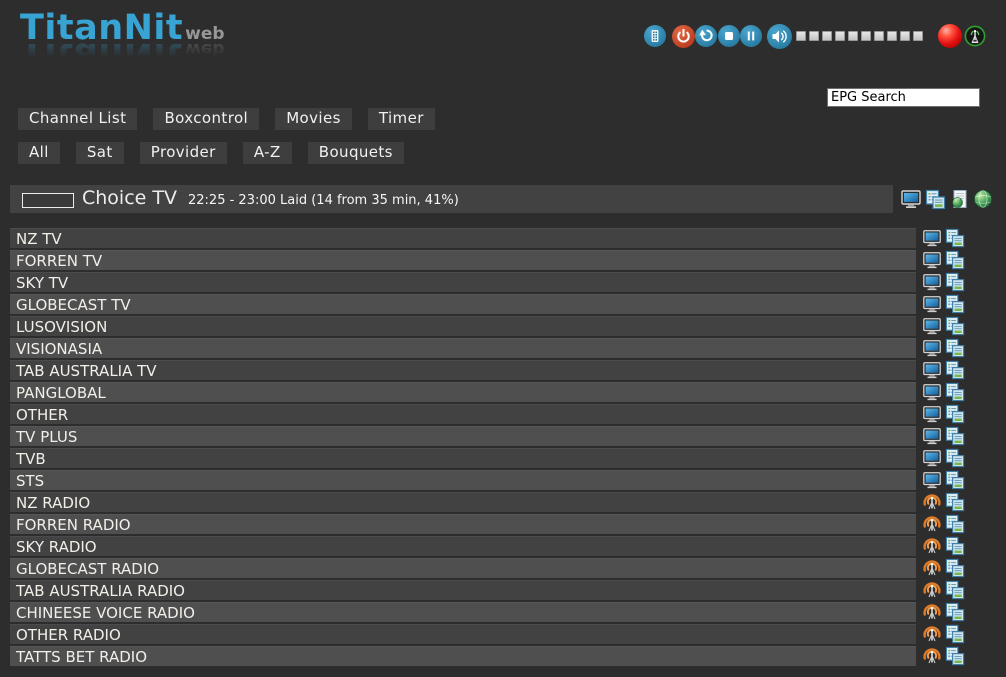 The image size is (1006, 677). I want to click on stop-button, so click(729, 36).